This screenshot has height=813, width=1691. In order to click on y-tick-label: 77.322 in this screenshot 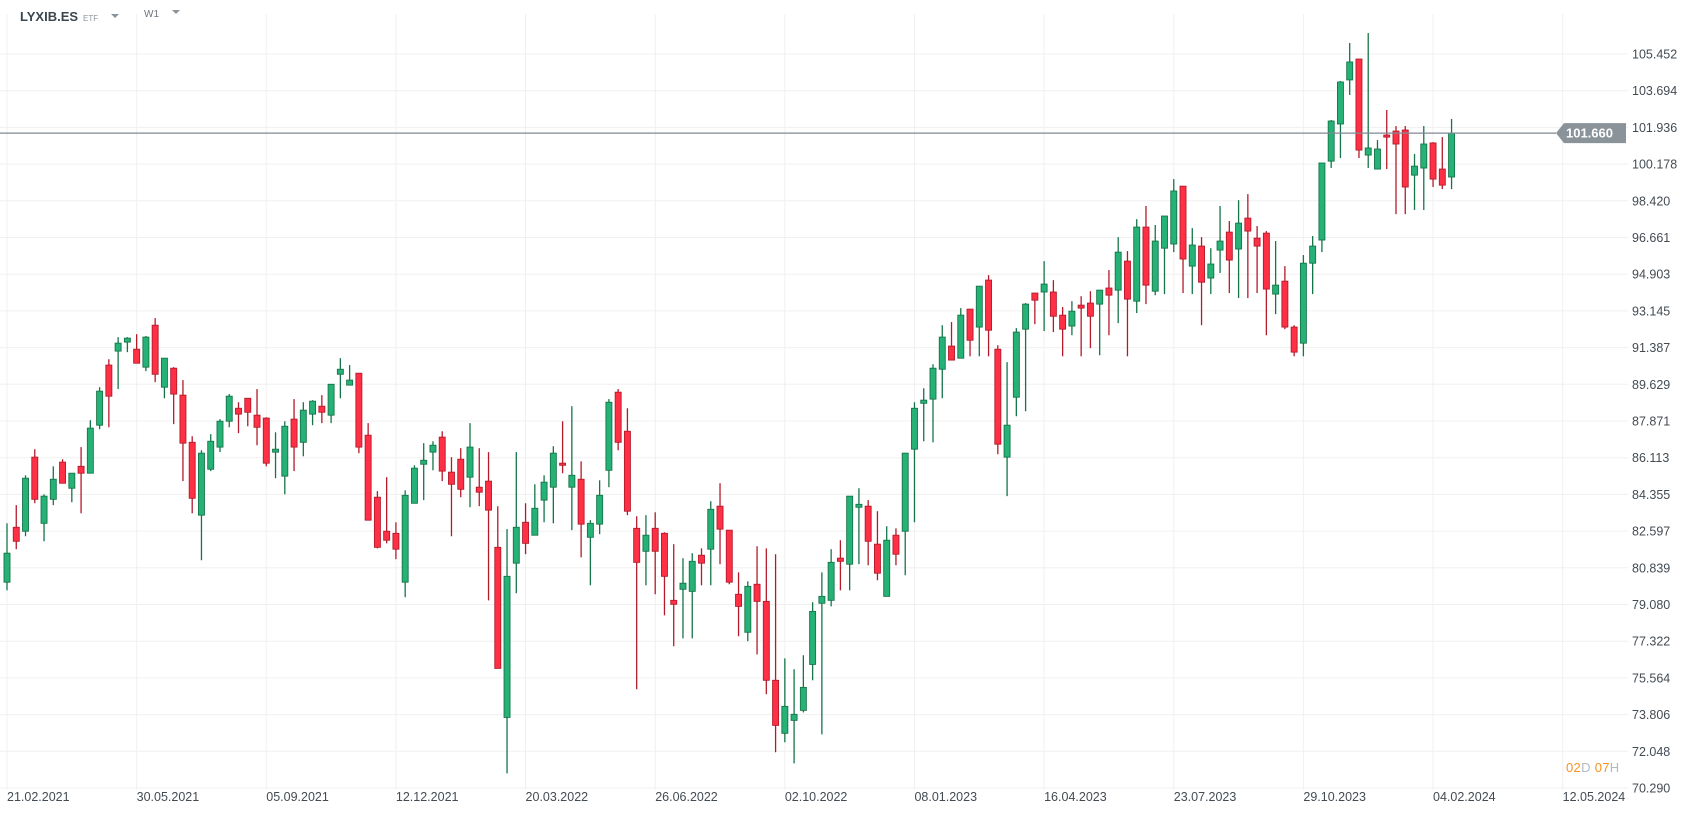, I will do `click(1651, 642)`.